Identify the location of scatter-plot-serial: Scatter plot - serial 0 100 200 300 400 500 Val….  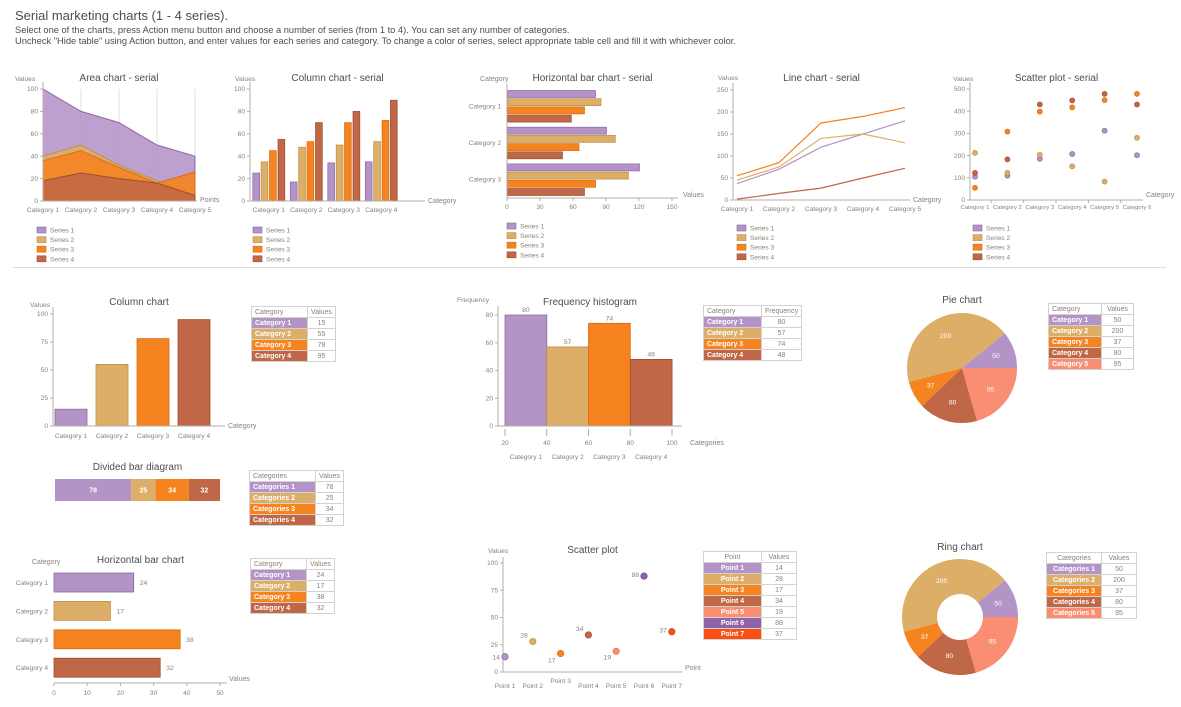
(1060, 167).